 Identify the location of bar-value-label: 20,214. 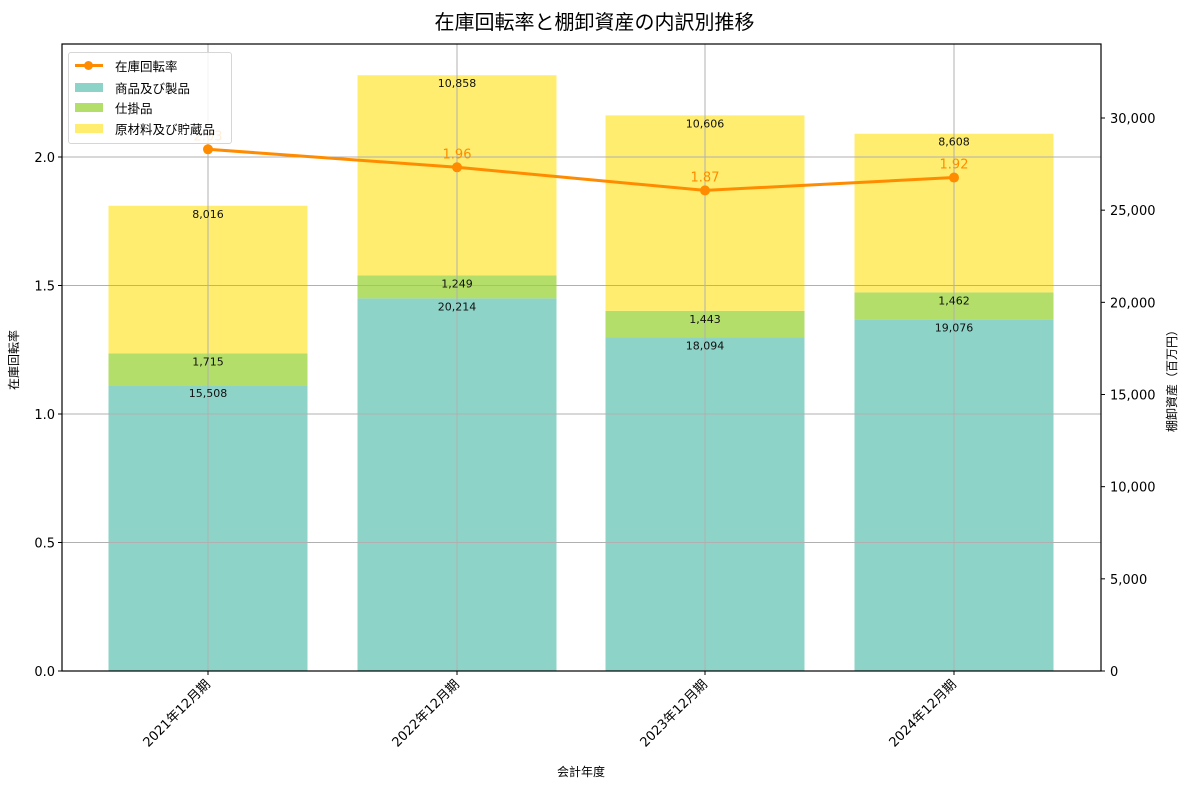
(457, 306).